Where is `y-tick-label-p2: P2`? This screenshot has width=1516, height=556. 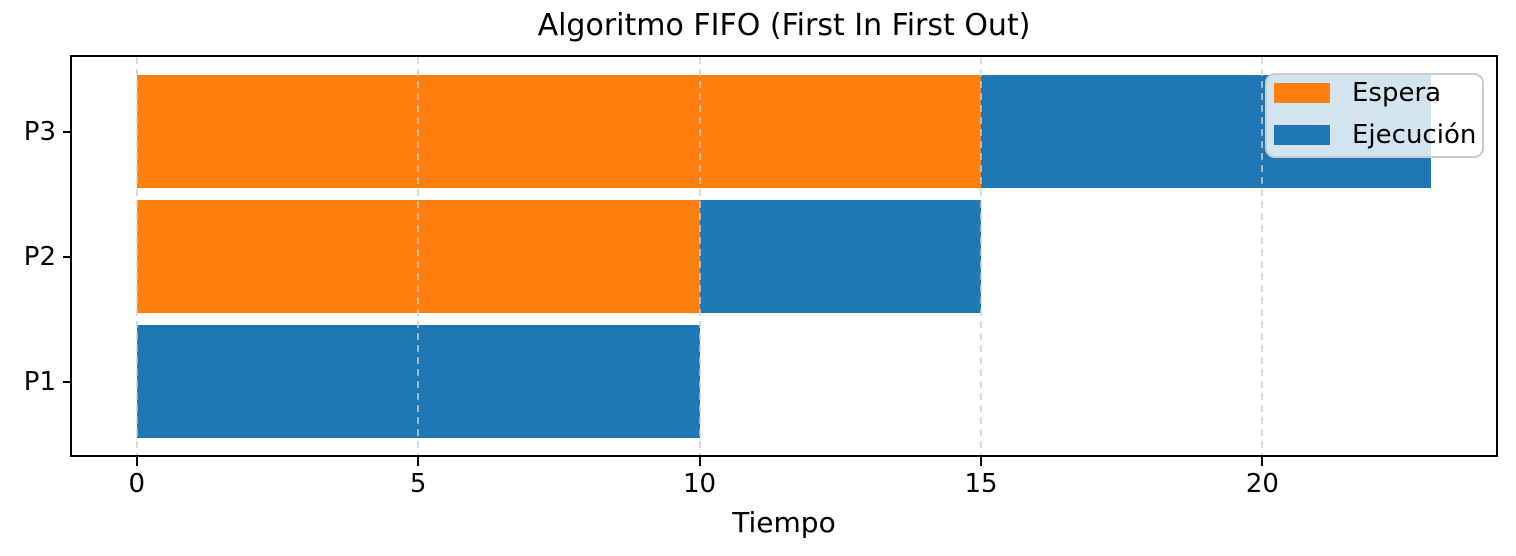 y-tick-label-p2: P2 is located at coordinates (39, 256).